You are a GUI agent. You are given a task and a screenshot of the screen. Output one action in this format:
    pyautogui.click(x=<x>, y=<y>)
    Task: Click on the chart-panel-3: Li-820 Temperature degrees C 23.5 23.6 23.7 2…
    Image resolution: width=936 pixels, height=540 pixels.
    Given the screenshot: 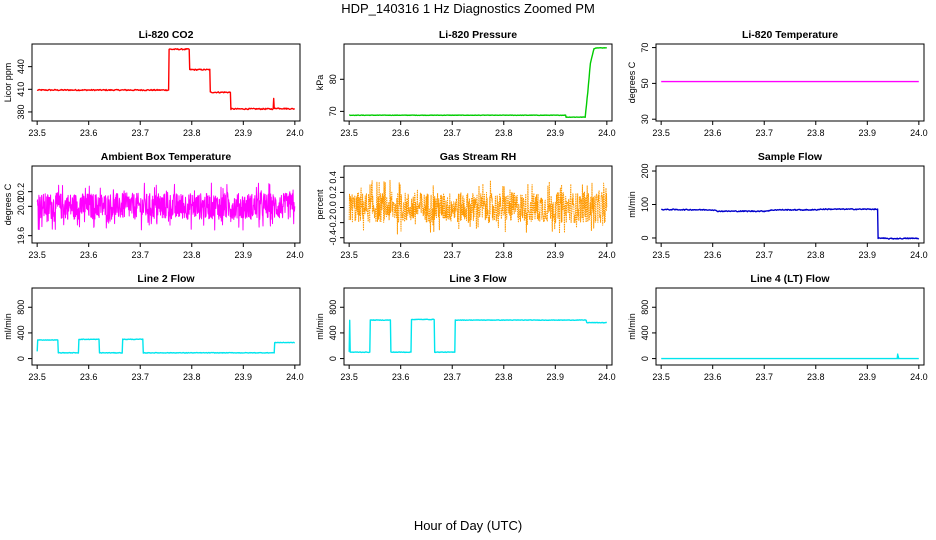 What is the action you would take?
    pyautogui.click(x=777, y=83)
    